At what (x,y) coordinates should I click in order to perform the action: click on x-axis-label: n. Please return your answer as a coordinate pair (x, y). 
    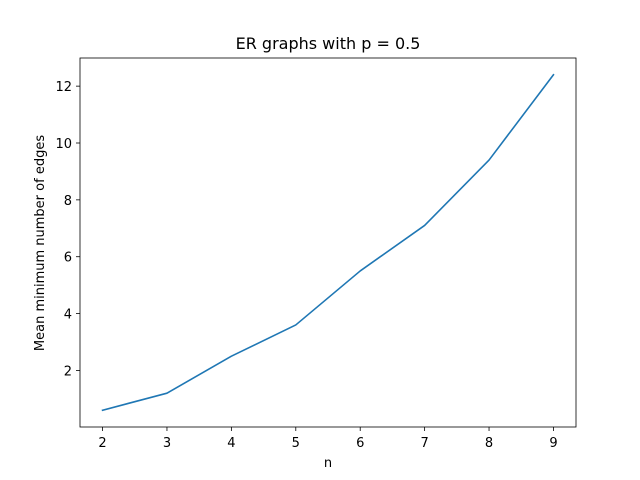
    Looking at the image, I should click on (328, 463).